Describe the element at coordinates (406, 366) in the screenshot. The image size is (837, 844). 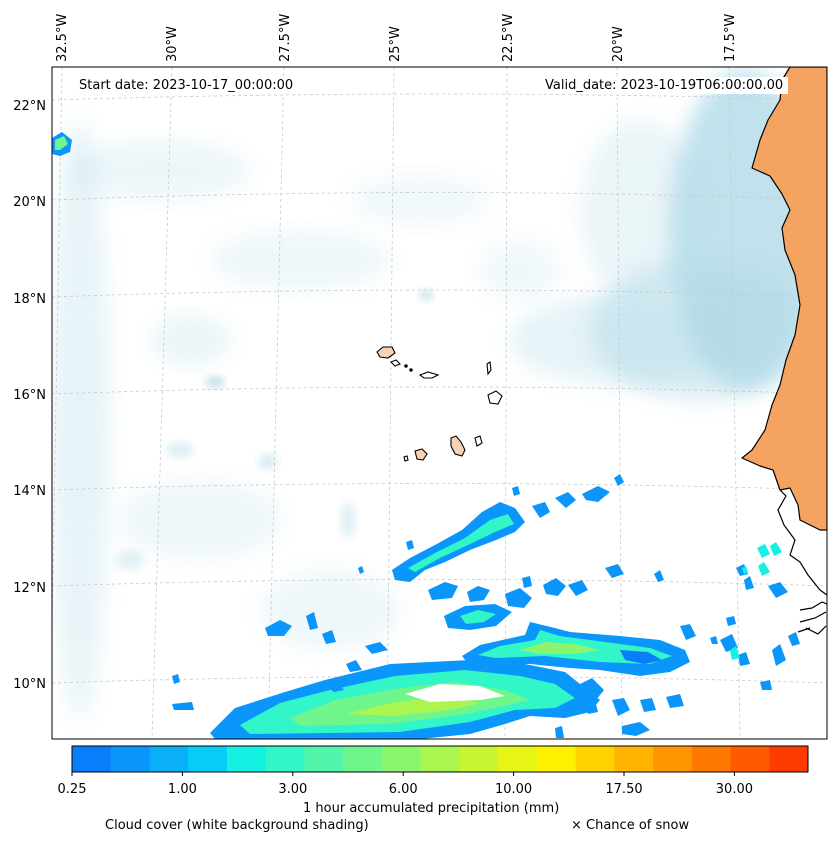
I see `islet-santa-luzia` at that location.